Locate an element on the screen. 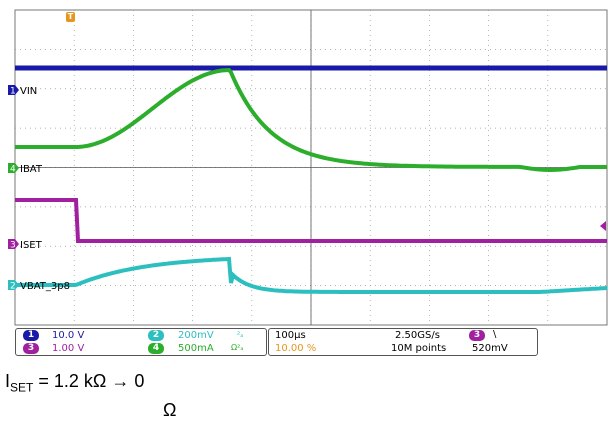 The height and width of the screenshot is (429, 608). ch1-marker-arrow is located at coordinates (13, 90).